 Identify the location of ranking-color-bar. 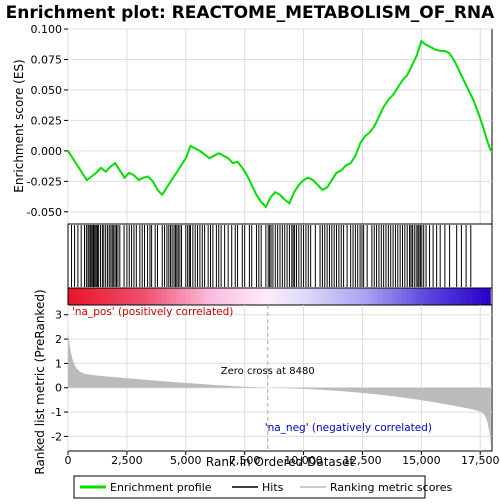
(280, 296).